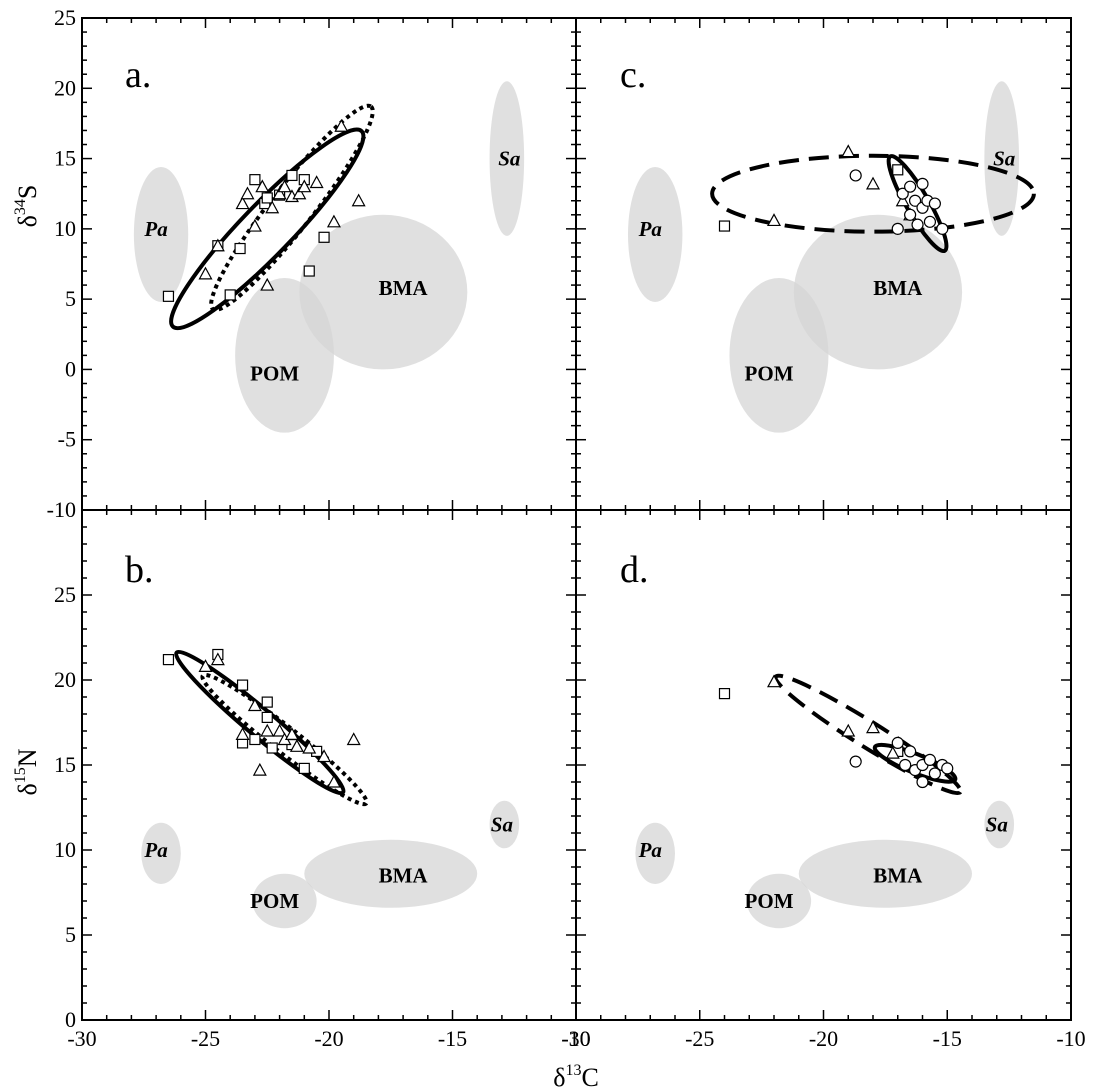  What do you see at coordinates (65, 17) in the screenshot?
I see `y-tick-label: 25` at bounding box center [65, 17].